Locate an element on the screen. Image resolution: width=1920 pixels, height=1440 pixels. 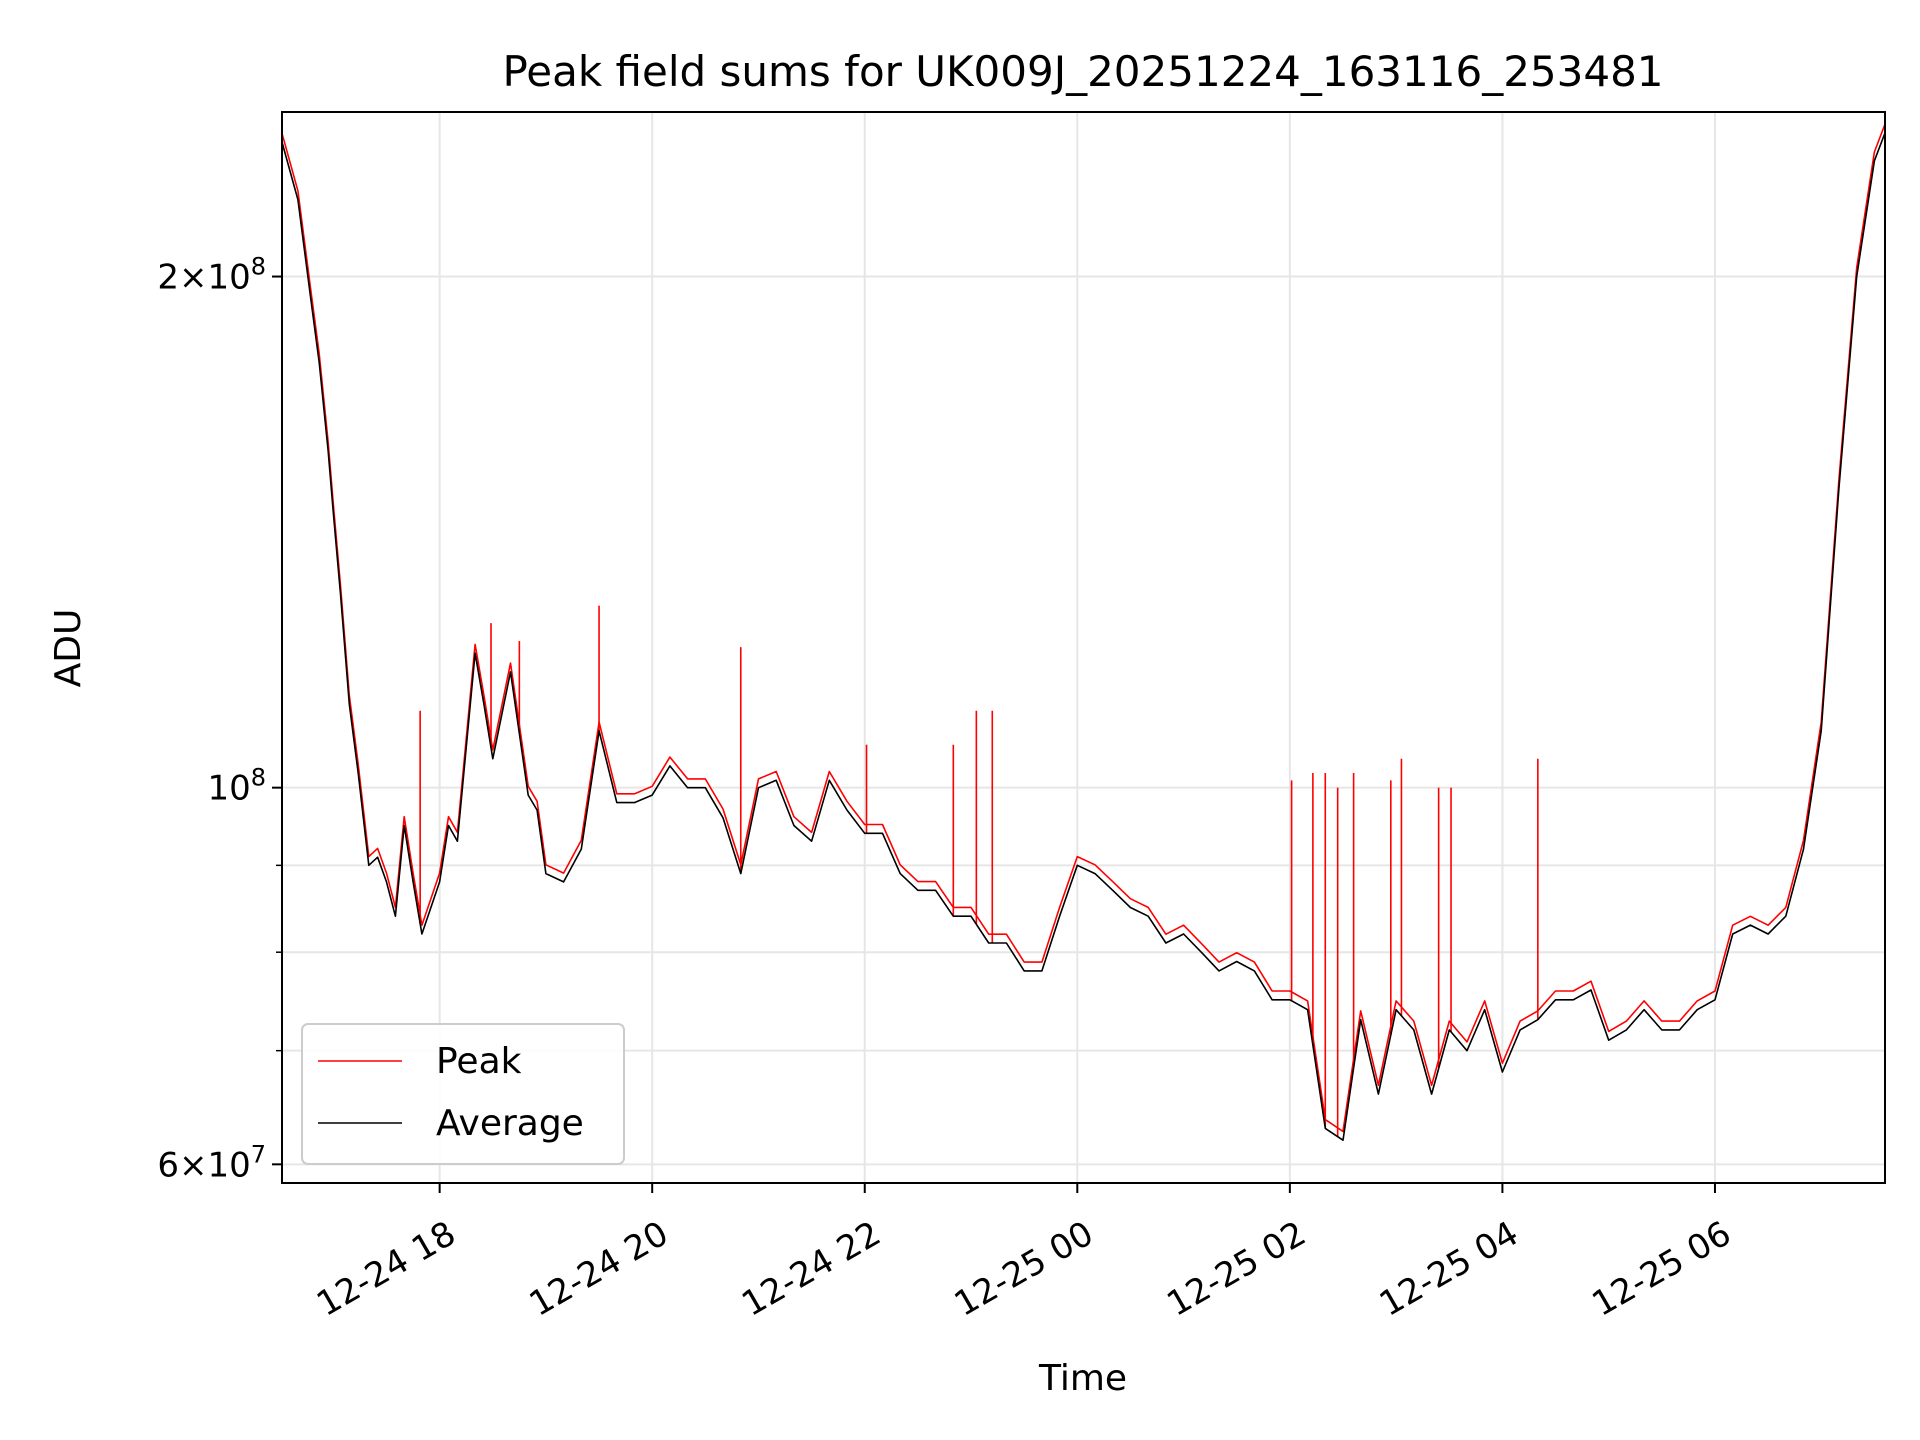
y-tick-base: 10 is located at coordinates (228, 789).